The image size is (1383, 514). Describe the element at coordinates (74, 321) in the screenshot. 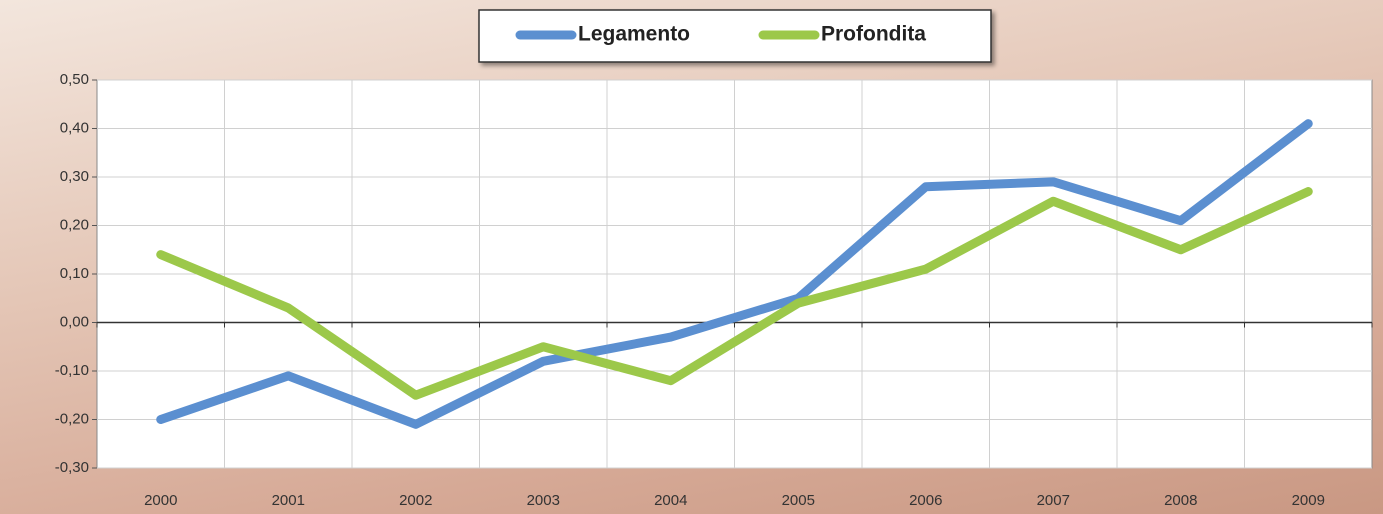

I see `y-tick-label: 0,00` at that location.